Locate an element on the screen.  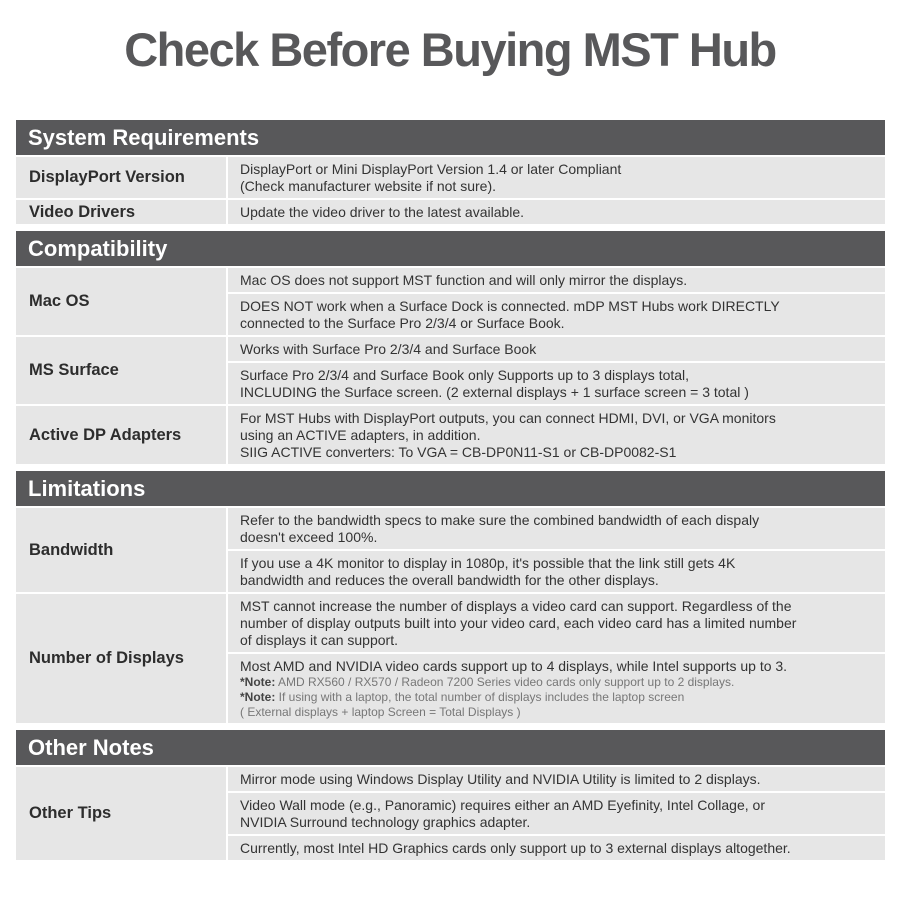
page-title: Check Before Buying MST Hub is located at coordinates (450, 49).